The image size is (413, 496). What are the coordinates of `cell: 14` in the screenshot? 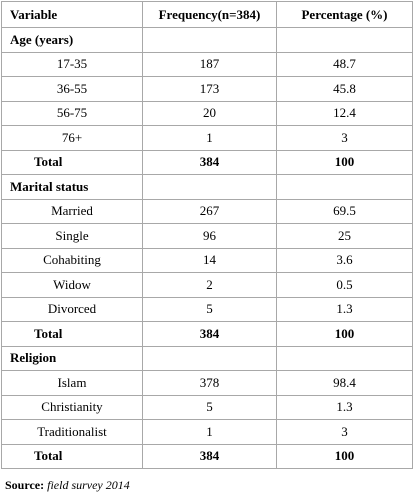 It's located at (209, 260).